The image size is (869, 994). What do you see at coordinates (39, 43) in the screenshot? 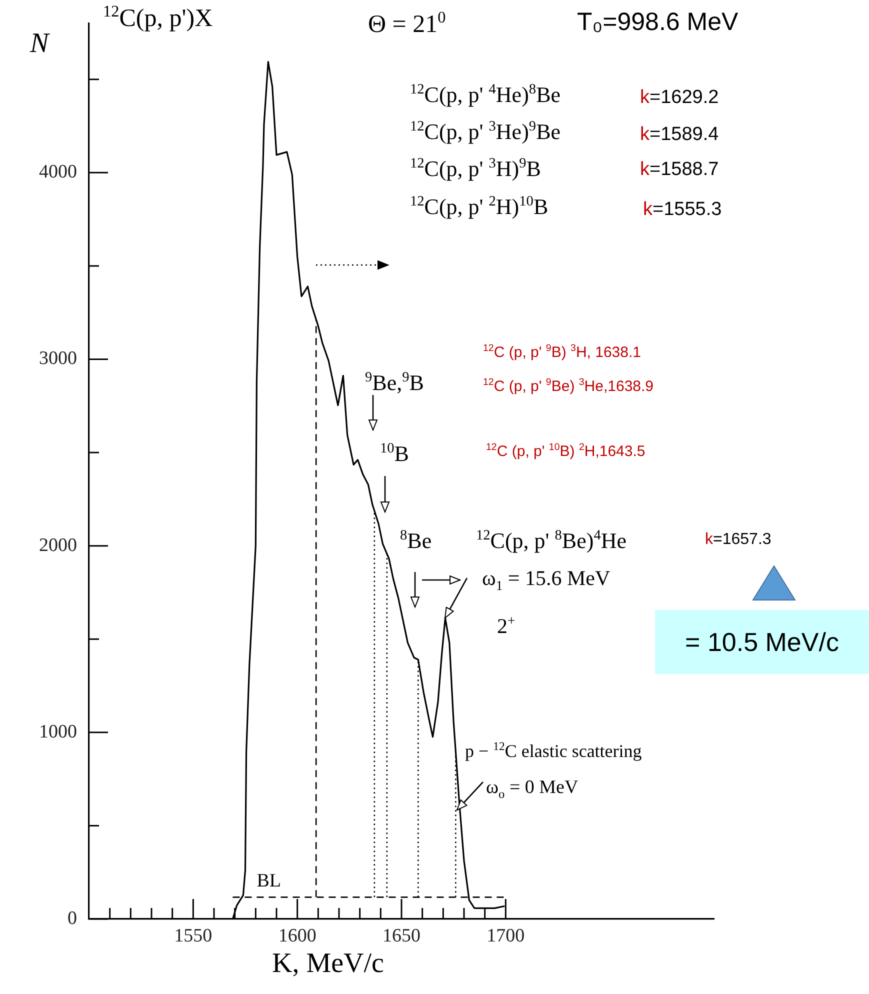
I see `y-axis-title: N` at bounding box center [39, 43].